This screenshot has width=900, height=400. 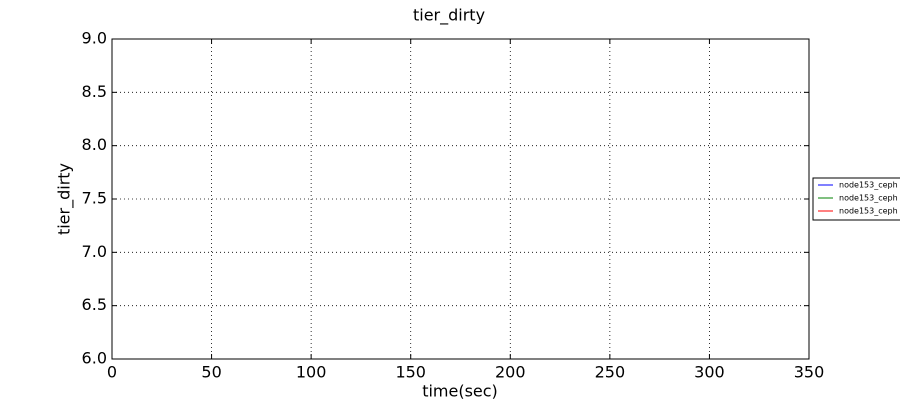 What do you see at coordinates (94, 304) in the screenshot?
I see `y-tick-label: 6.5` at bounding box center [94, 304].